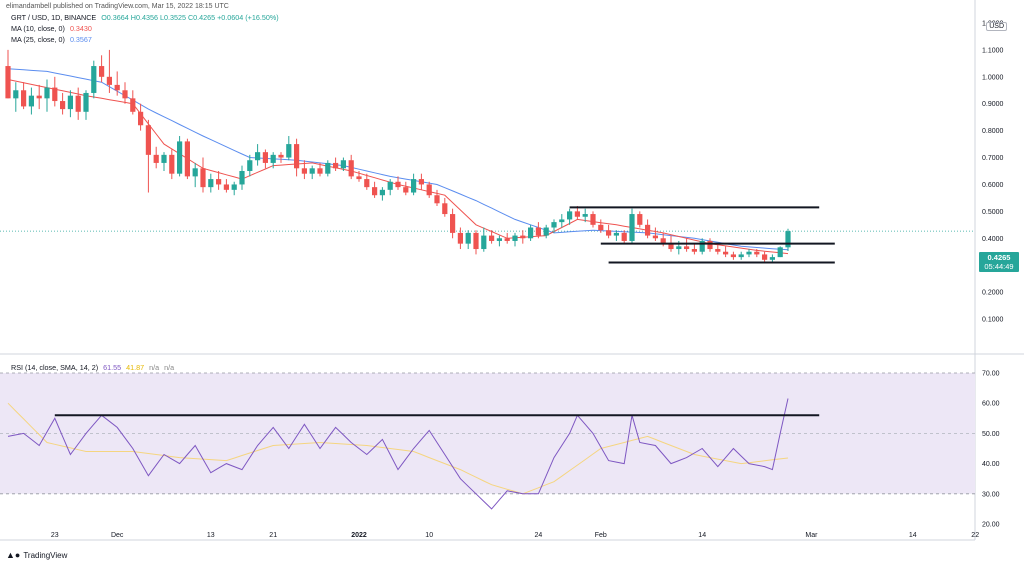 The width and height of the screenshot is (1024, 565). Describe the element at coordinates (811, 535) in the screenshot. I see `time-tick-label: Mar` at that location.